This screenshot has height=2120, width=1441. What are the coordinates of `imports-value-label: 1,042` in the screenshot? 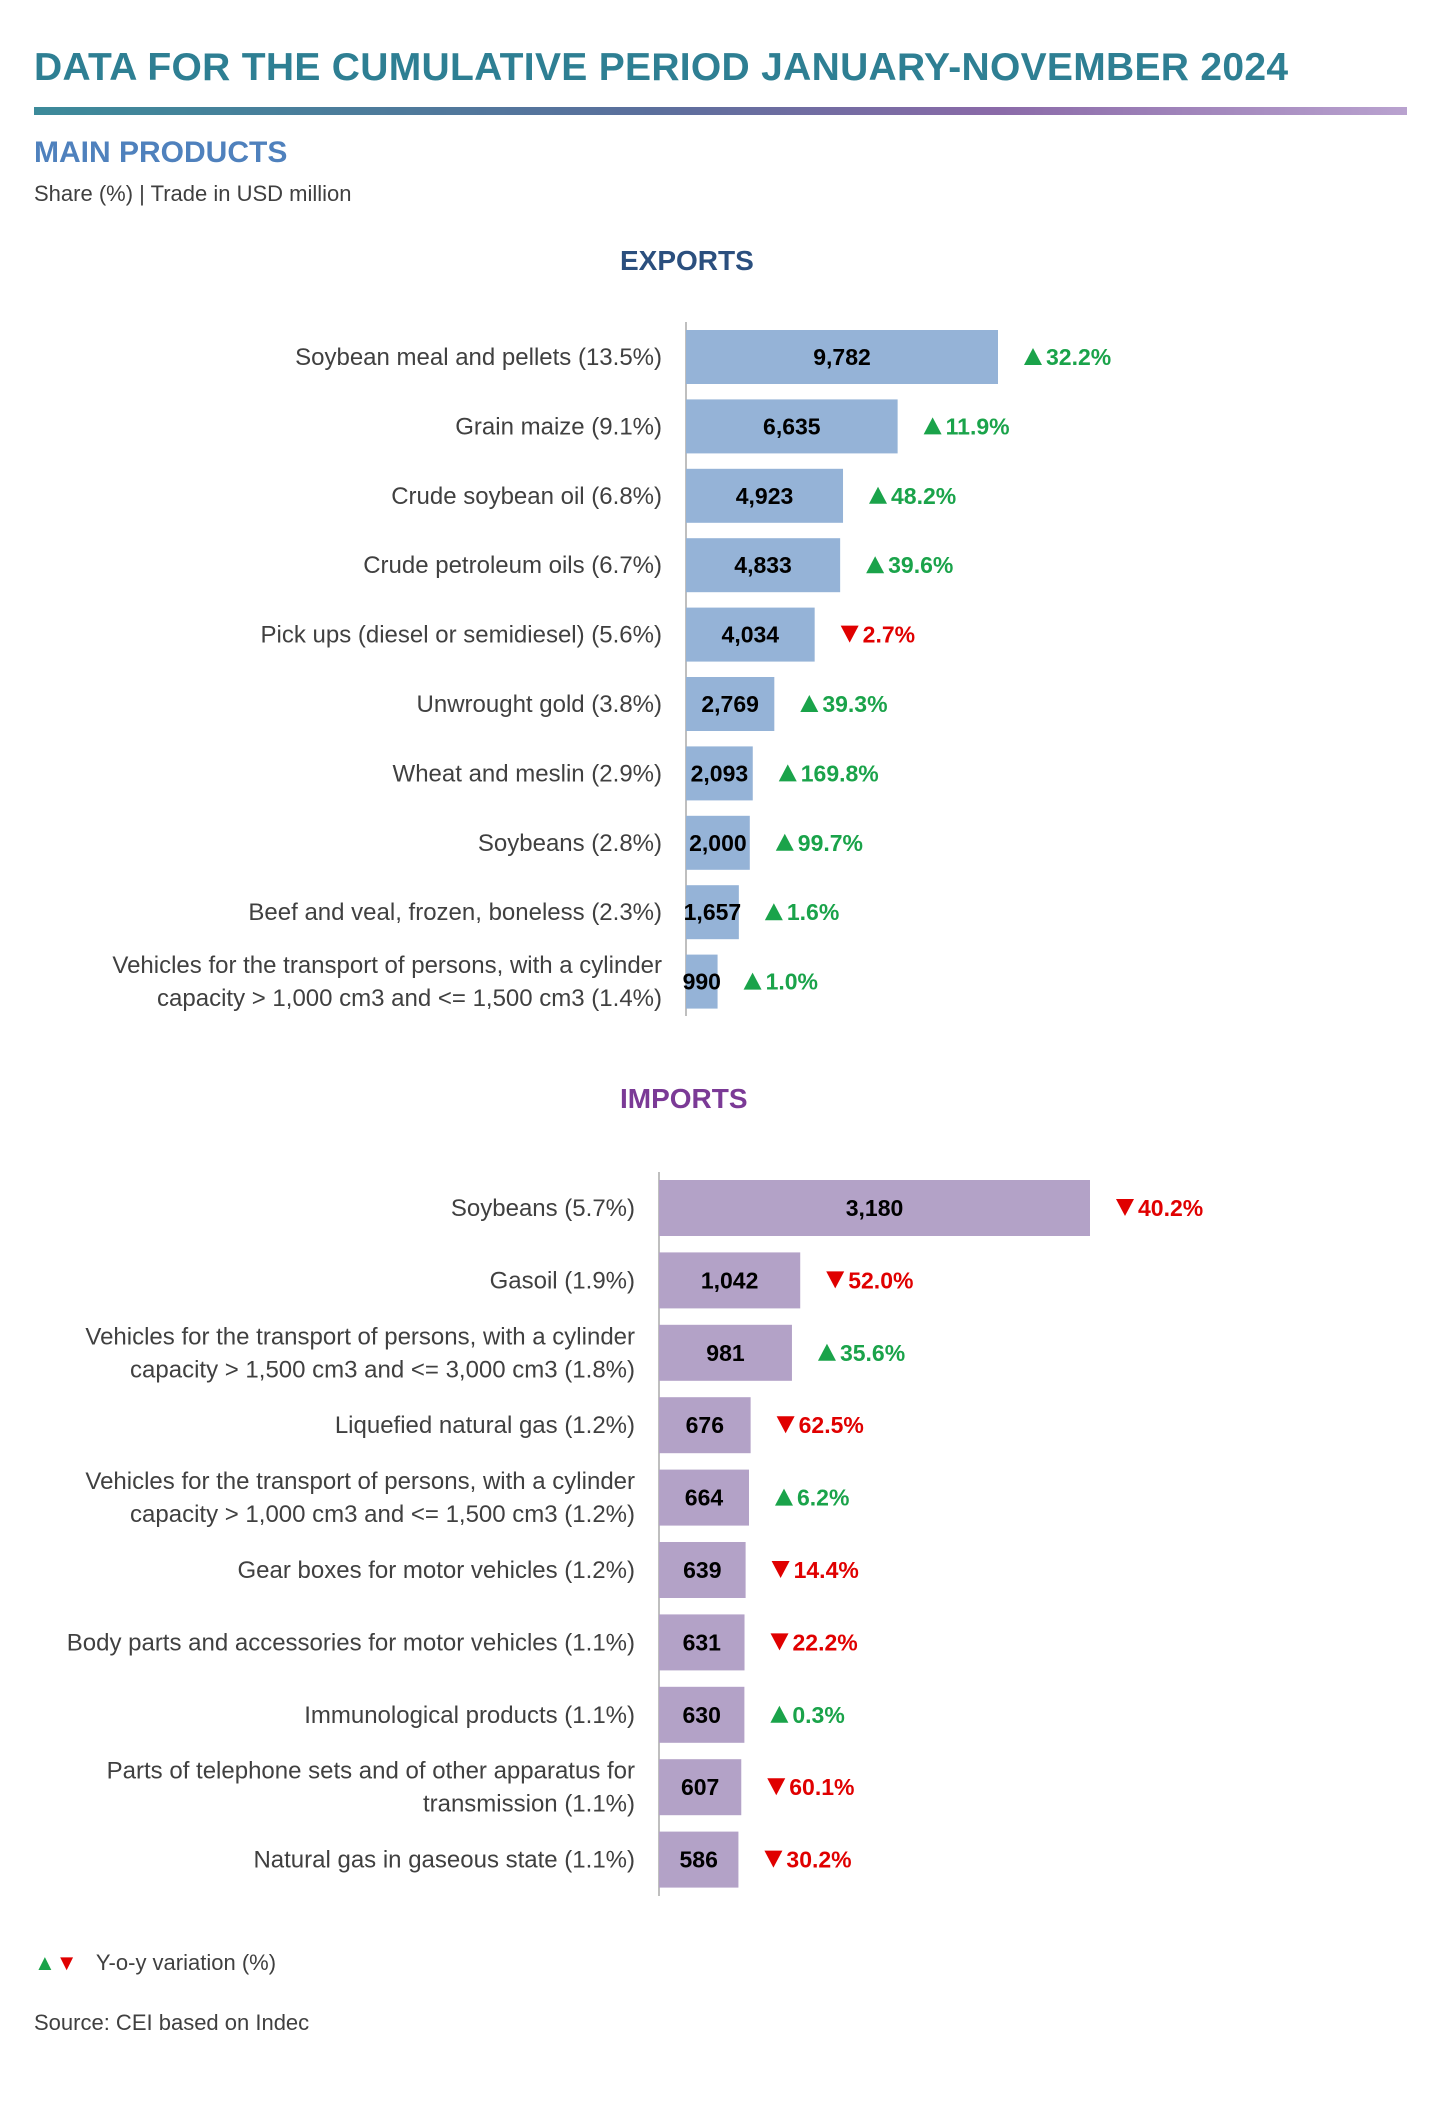 It's located at (730, 1280).